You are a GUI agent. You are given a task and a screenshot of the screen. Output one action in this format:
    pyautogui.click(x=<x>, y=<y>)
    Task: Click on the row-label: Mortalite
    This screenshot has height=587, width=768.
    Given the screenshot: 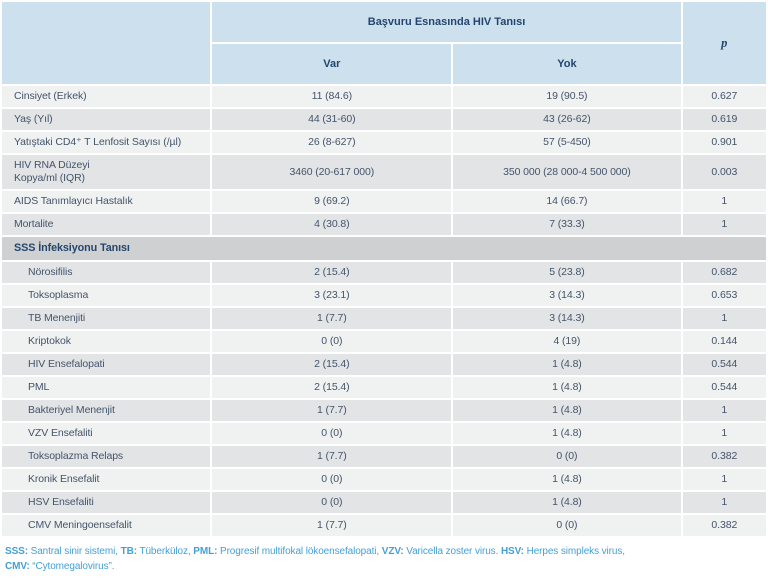 What is the action you would take?
    pyautogui.click(x=106, y=224)
    